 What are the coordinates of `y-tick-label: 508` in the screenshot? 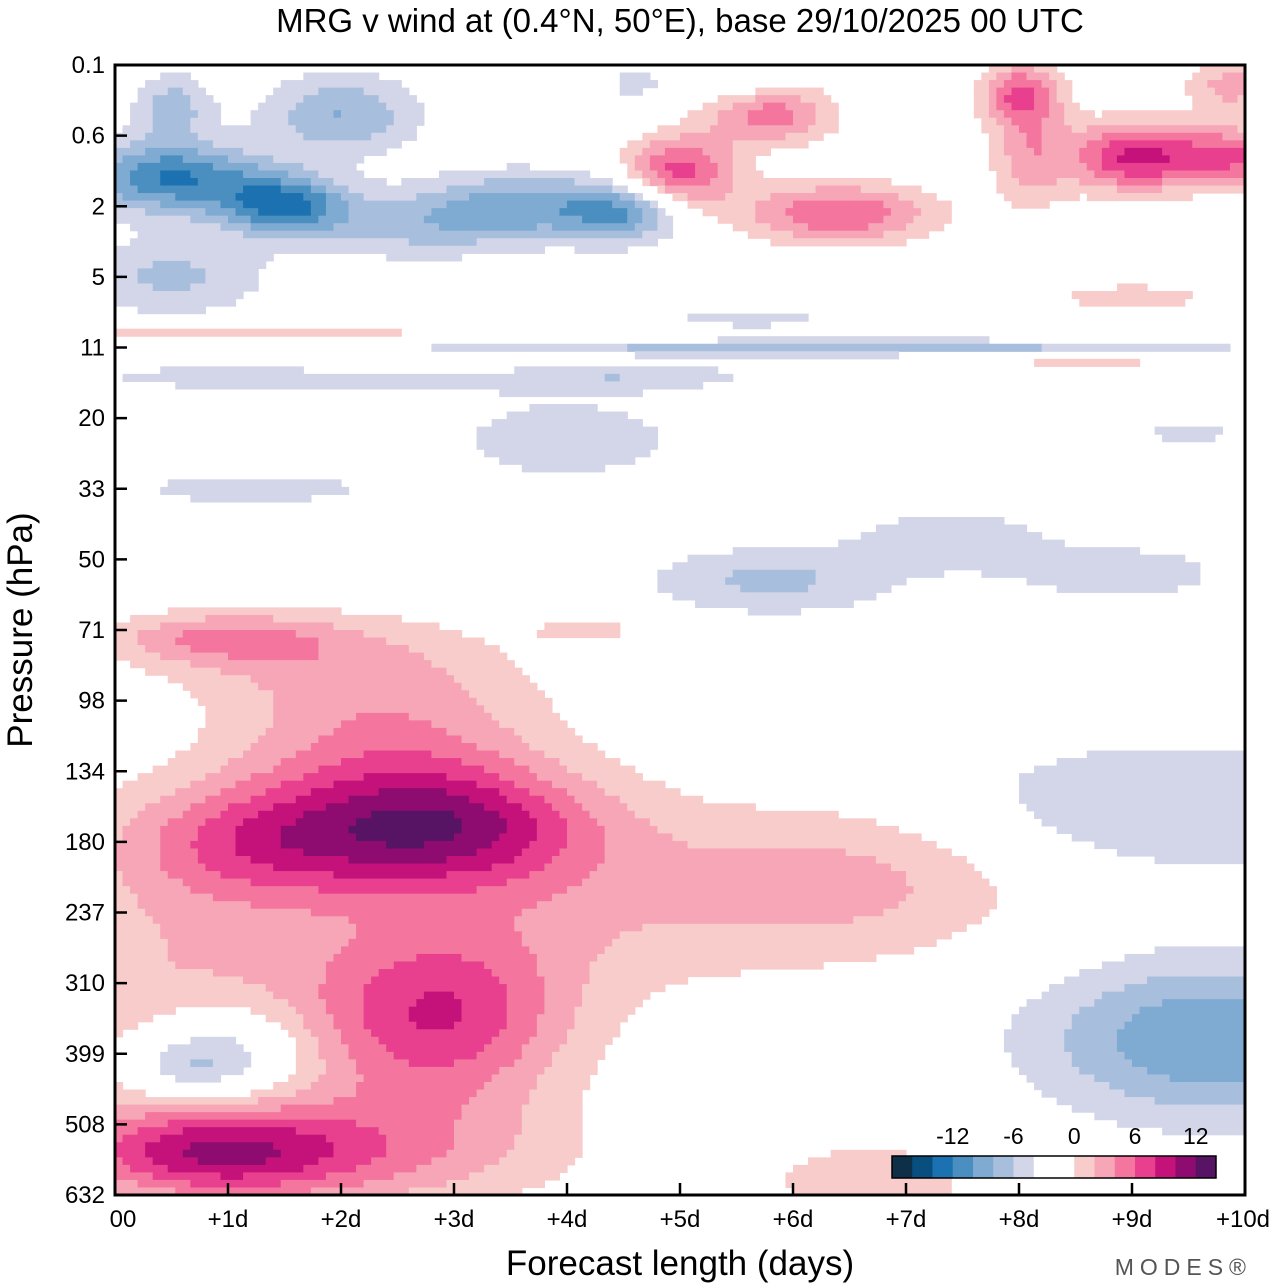 It's located at (85, 1124).